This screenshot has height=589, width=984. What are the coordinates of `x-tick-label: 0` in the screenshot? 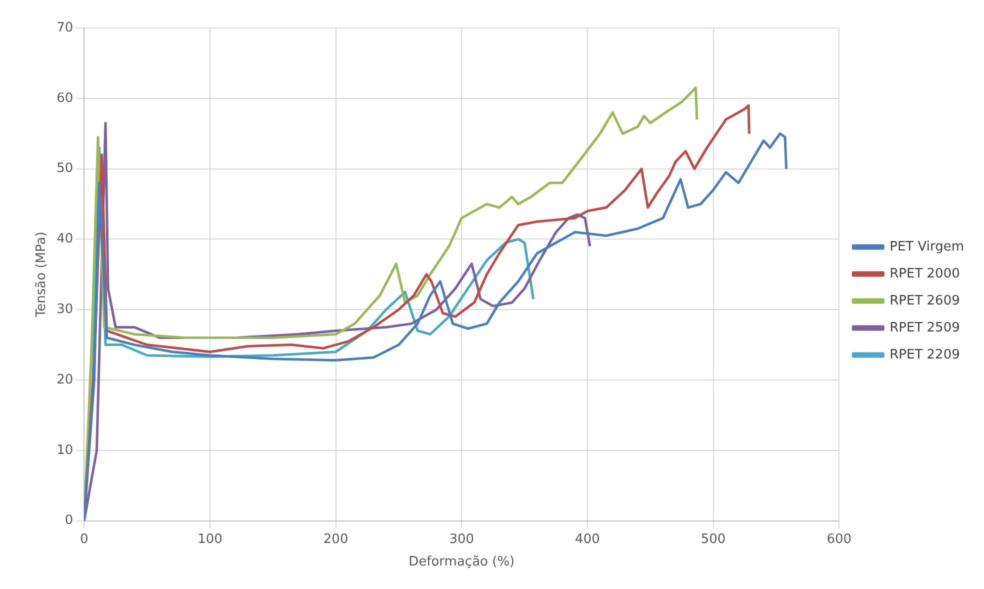 It's located at (84, 539).